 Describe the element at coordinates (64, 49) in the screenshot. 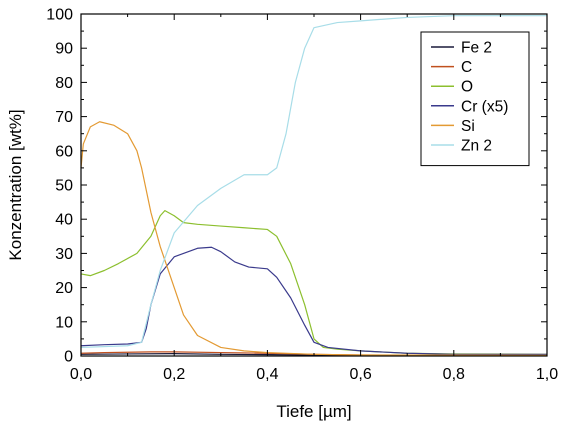

I see `y-tick-label: 90` at that location.